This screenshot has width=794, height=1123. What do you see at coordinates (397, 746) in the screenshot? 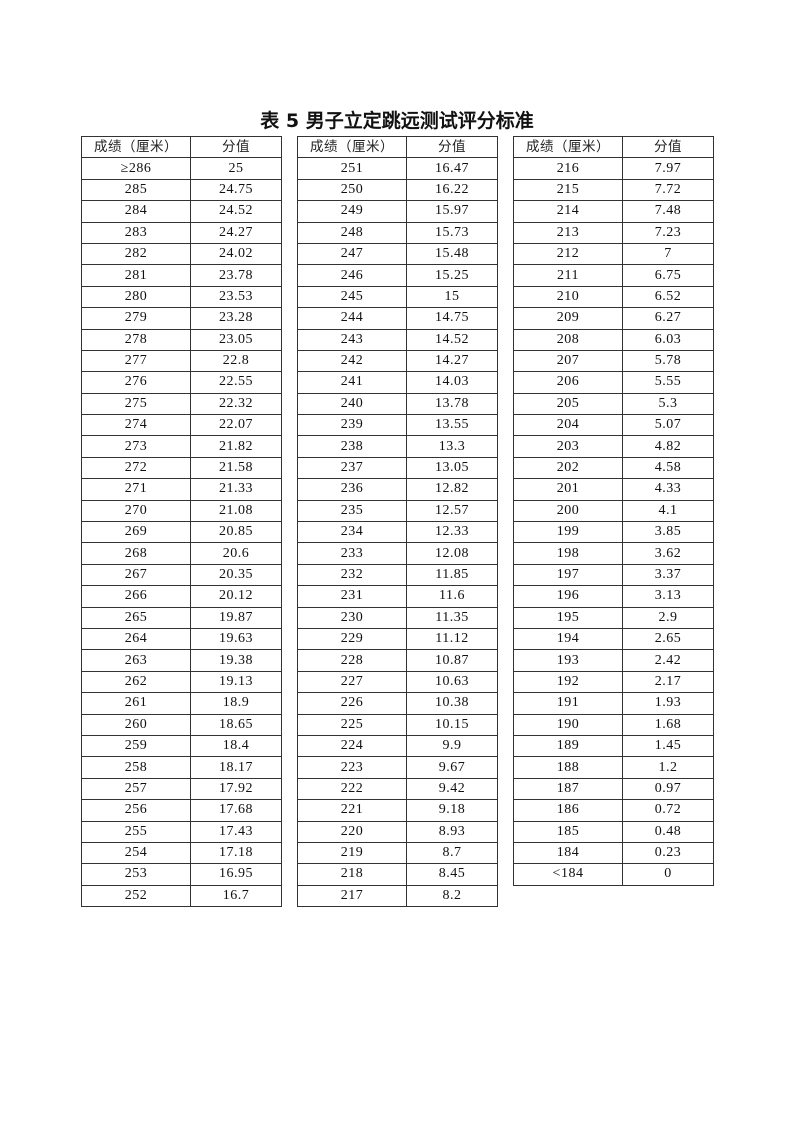
I see `table-row: 224 9.9` at bounding box center [397, 746].